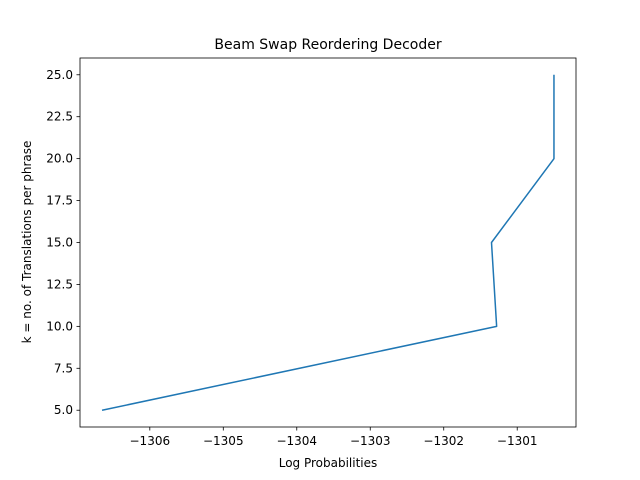  Describe the element at coordinates (63, 410) in the screenshot. I see `y-tick-label: 5.0` at that location.